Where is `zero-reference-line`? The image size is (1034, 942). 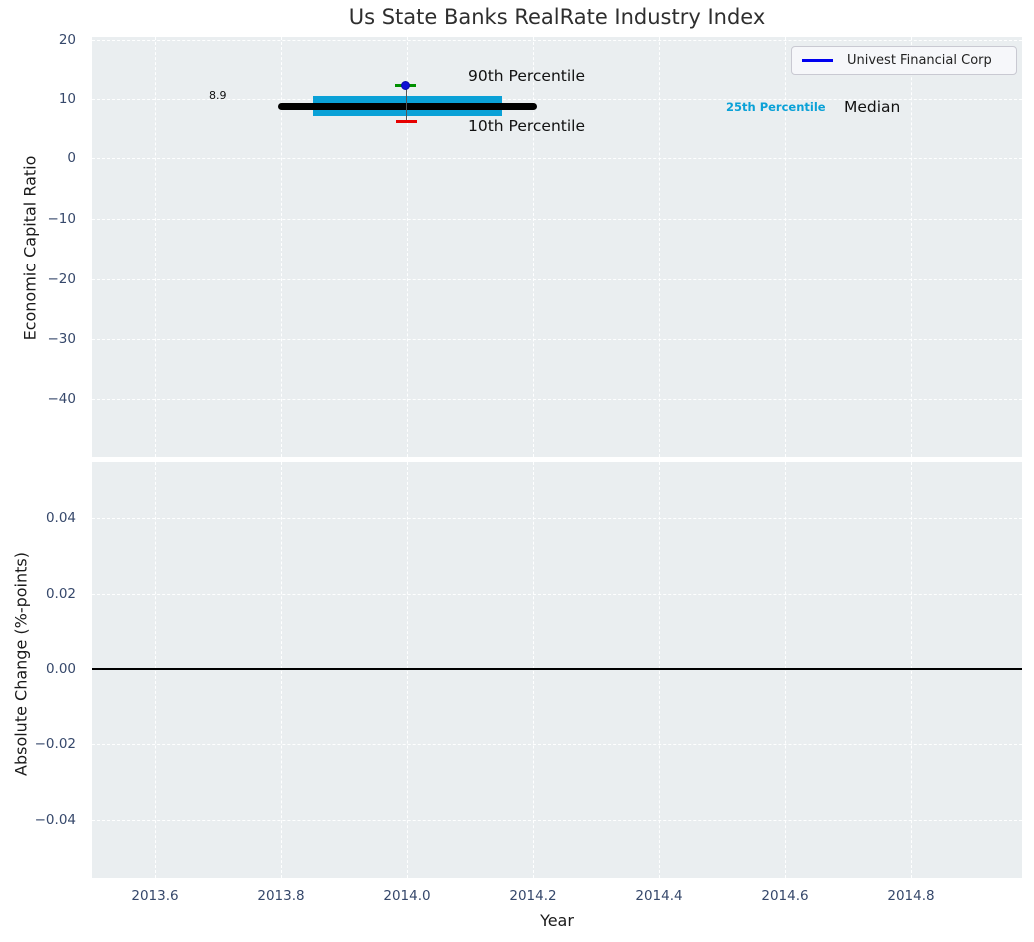 zero-reference-line is located at coordinates (557, 669).